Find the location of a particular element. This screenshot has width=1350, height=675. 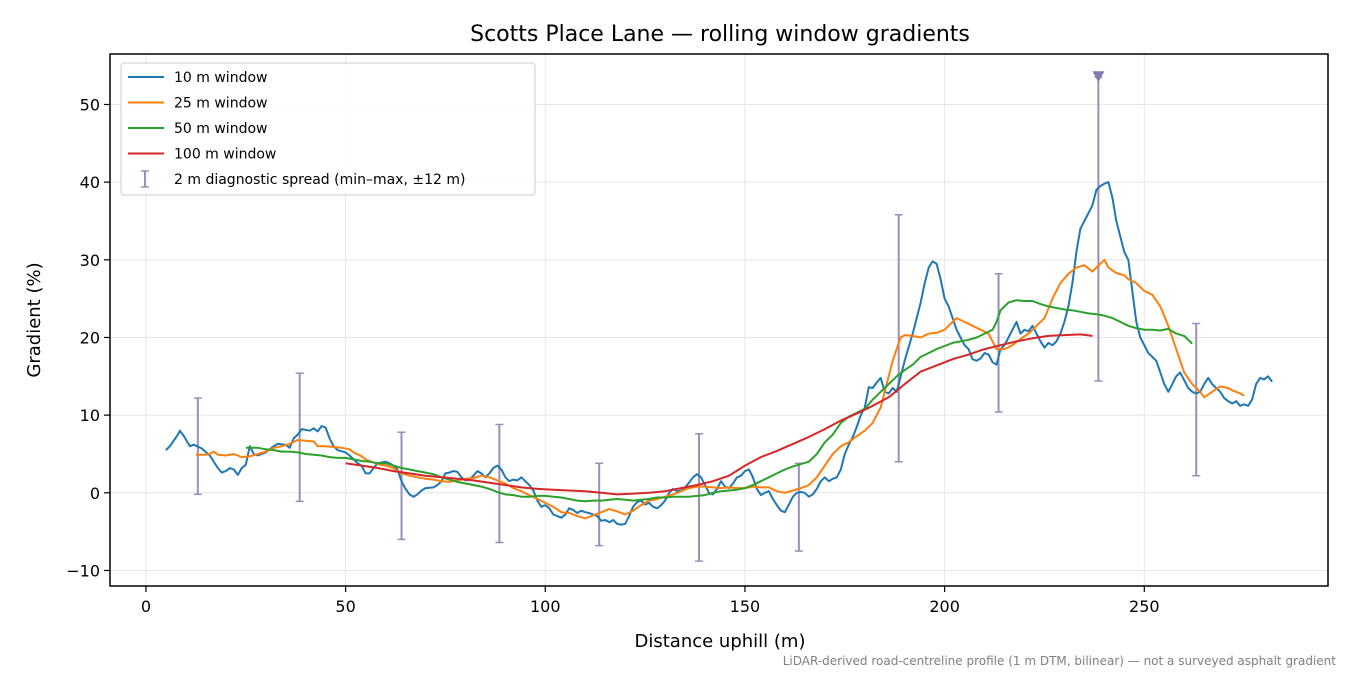

x-tick-label: 200 is located at coordinates (944, 606).